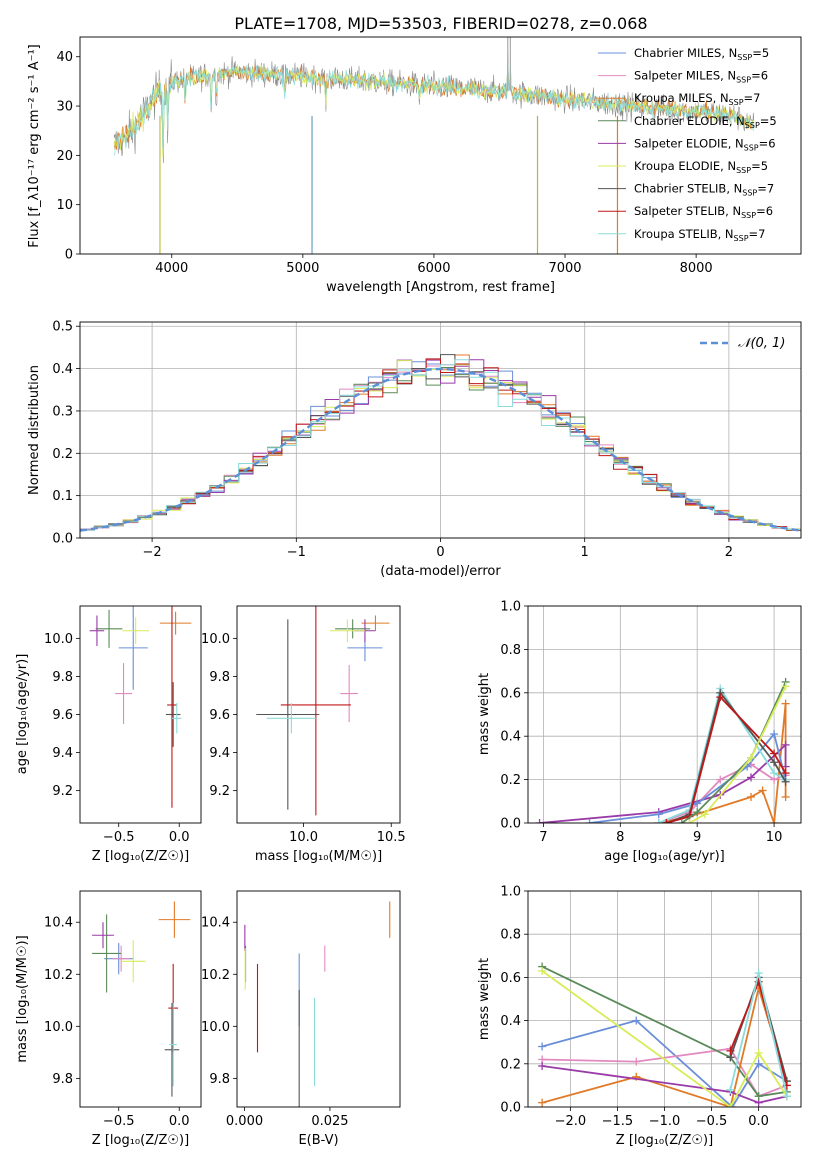  What do you see at coordinates (761, 343) in the screenshot?
I see `legend-label: 𝒩(0, 1)` at bounding box center [761, 343].